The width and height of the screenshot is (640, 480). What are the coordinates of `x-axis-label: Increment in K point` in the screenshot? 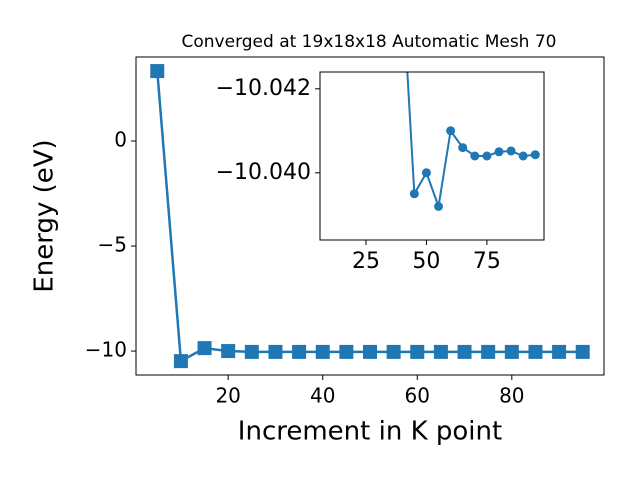 It's located at (370, 432).